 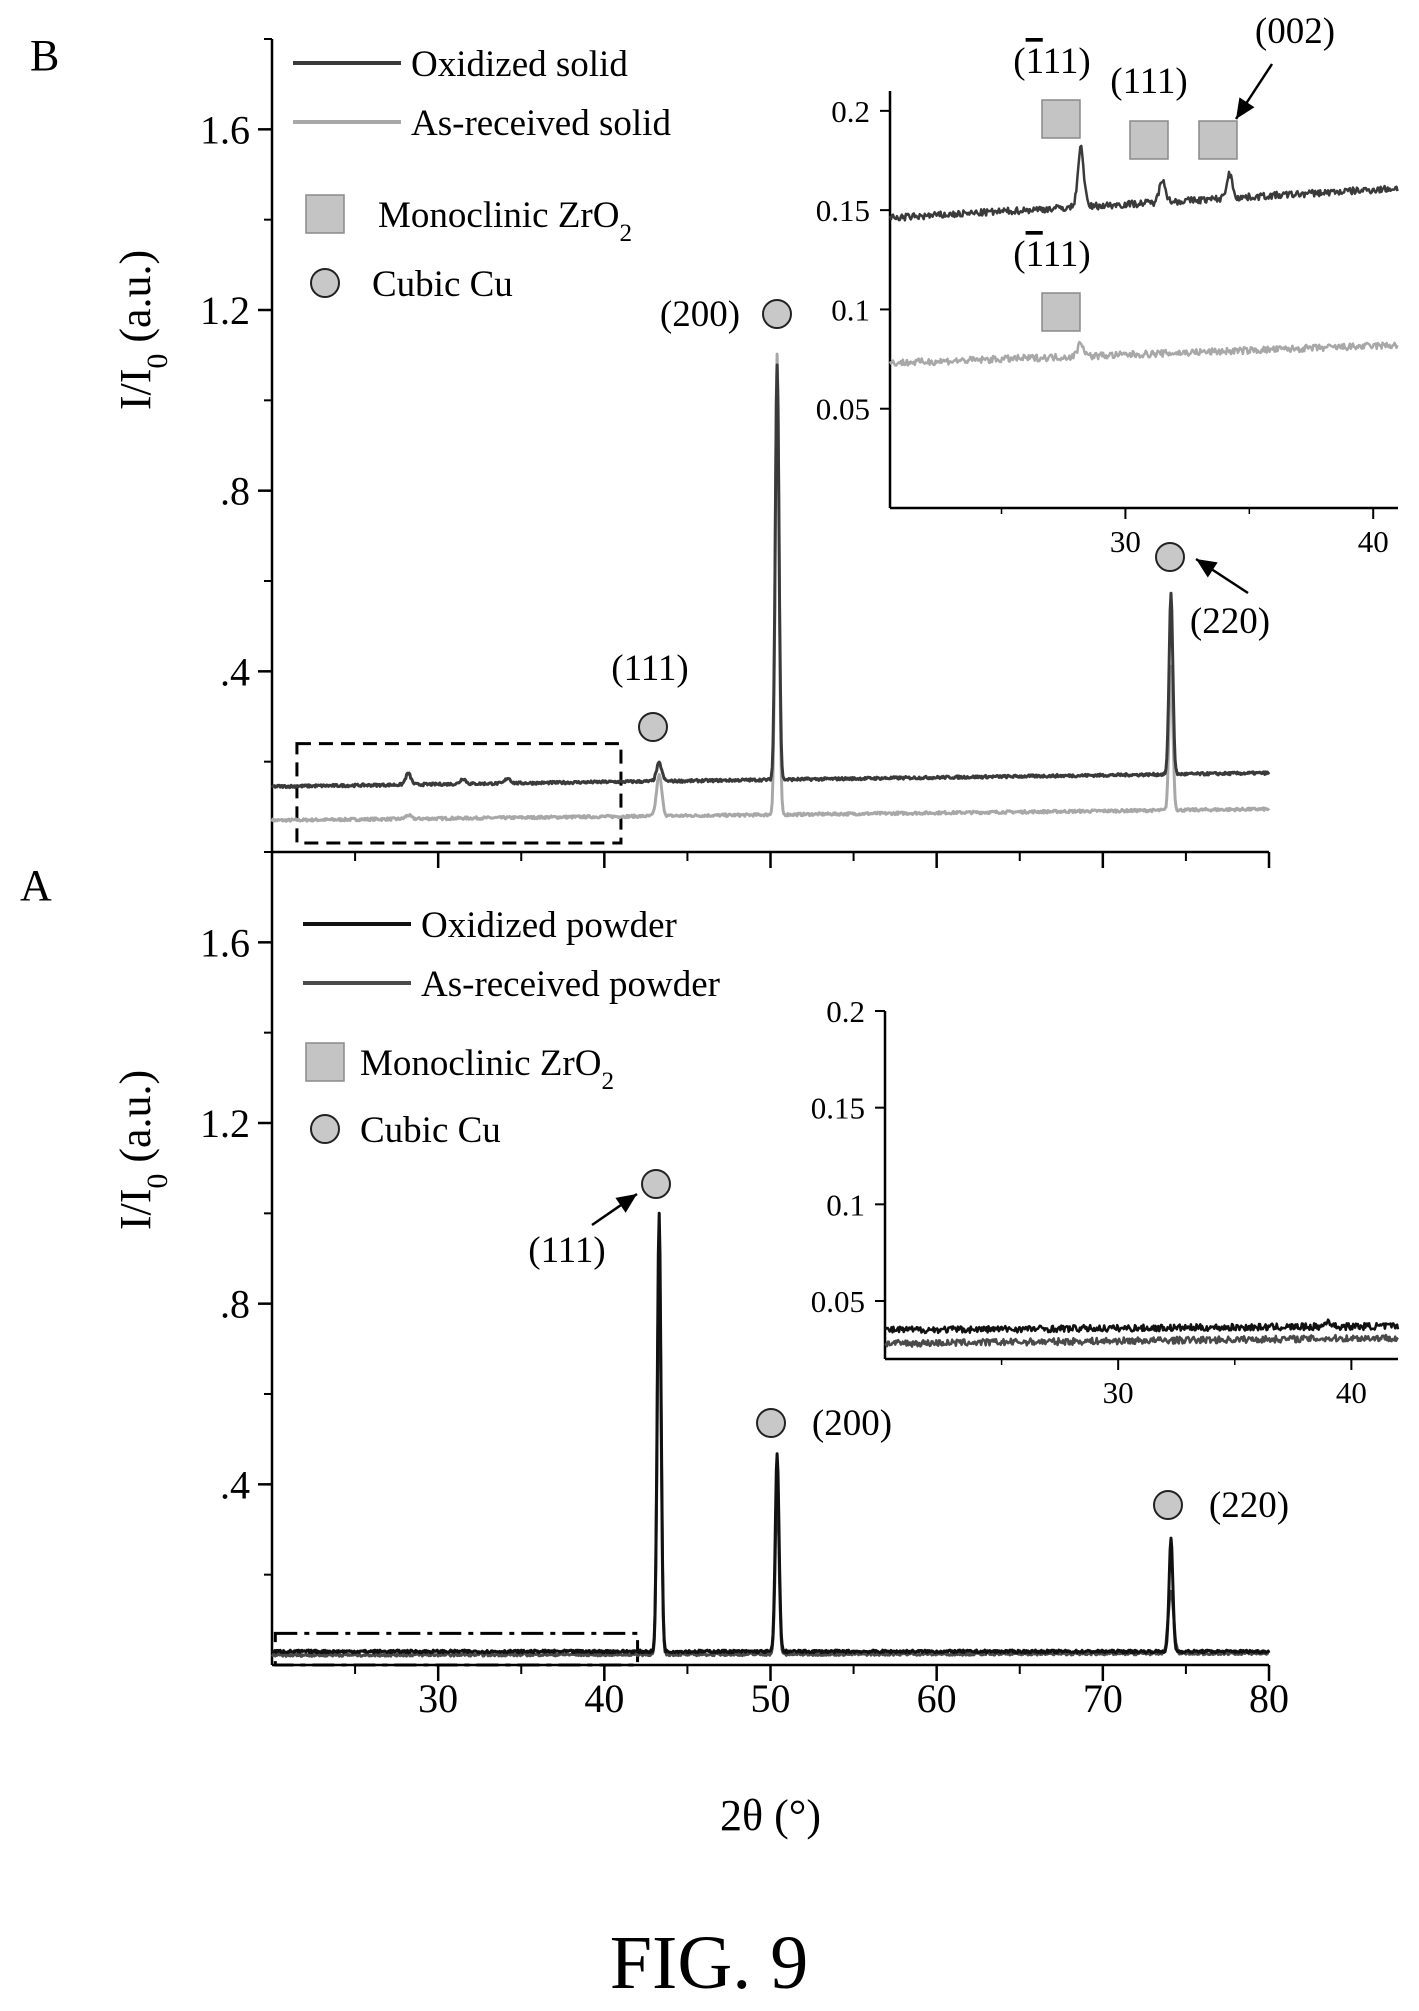 I want to click on legend-label: As-received powder, so click(x=570, y=984).